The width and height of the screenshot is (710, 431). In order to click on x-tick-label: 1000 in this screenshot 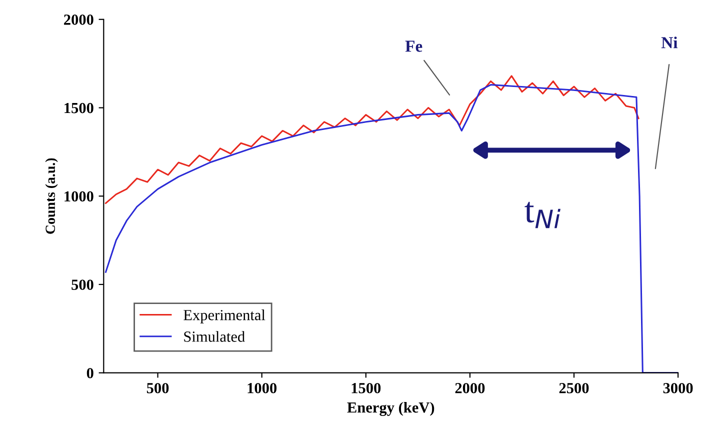, I will do `click(262, 388)`.